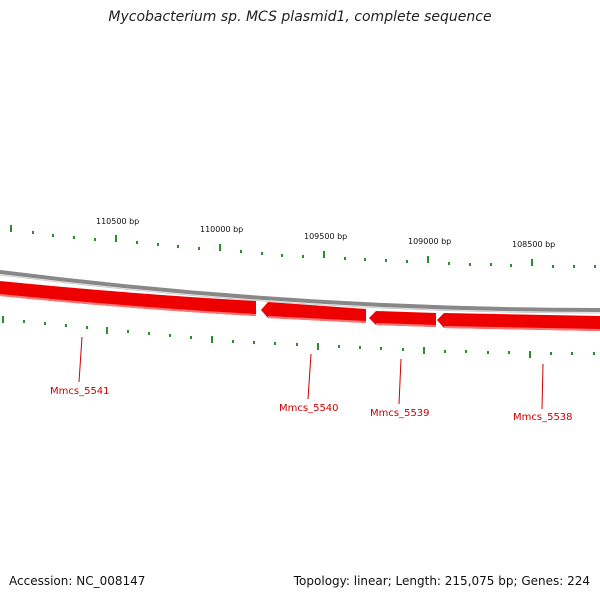 This screenshot has height=600, width=600. Describe the element at coordinates (533, 244) in the screenshot. I see `tick-label: 108500 bp` at that location.